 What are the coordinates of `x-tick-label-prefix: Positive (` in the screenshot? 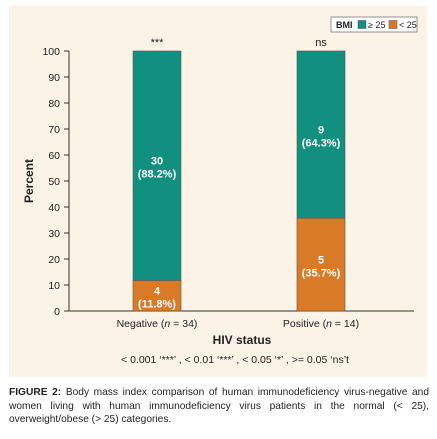 It's located at (305, 324).